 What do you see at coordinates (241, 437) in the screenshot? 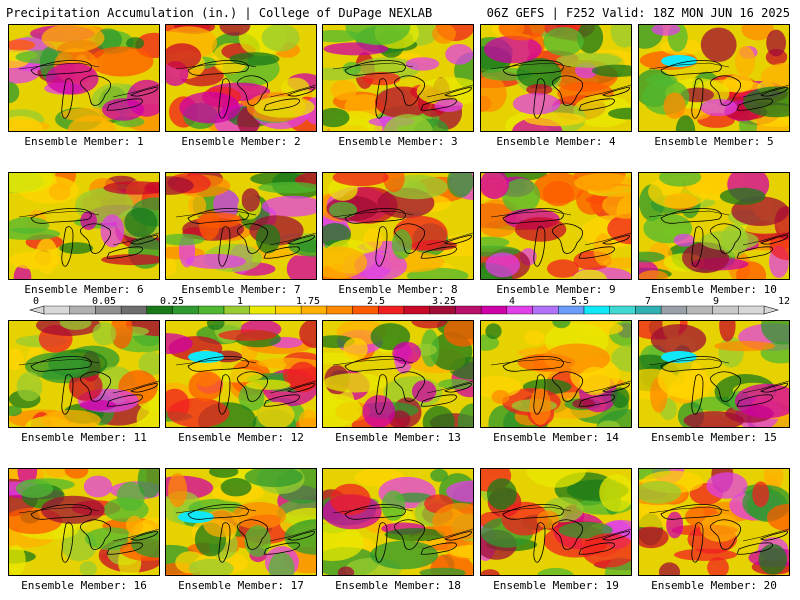
I see `ensemble-member-label: Ensemble Member: 12` at bounding box center [241, 437].